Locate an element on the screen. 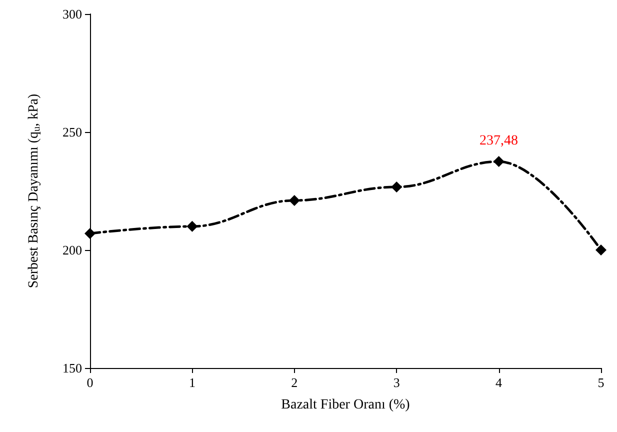 The image size is (617, 432). x-tick-label: 0 is located at coordinates (90, 382).